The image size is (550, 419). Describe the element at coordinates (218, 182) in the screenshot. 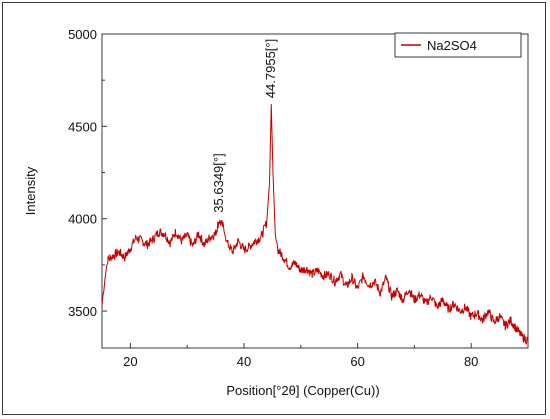

I see `peak-annotation: 35.6349[°]` at that location.